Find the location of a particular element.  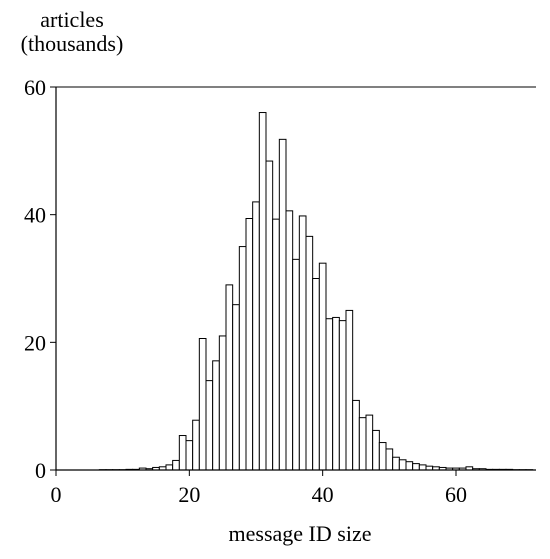

x-tick-label: 40 is located at coordinates (323, 494).